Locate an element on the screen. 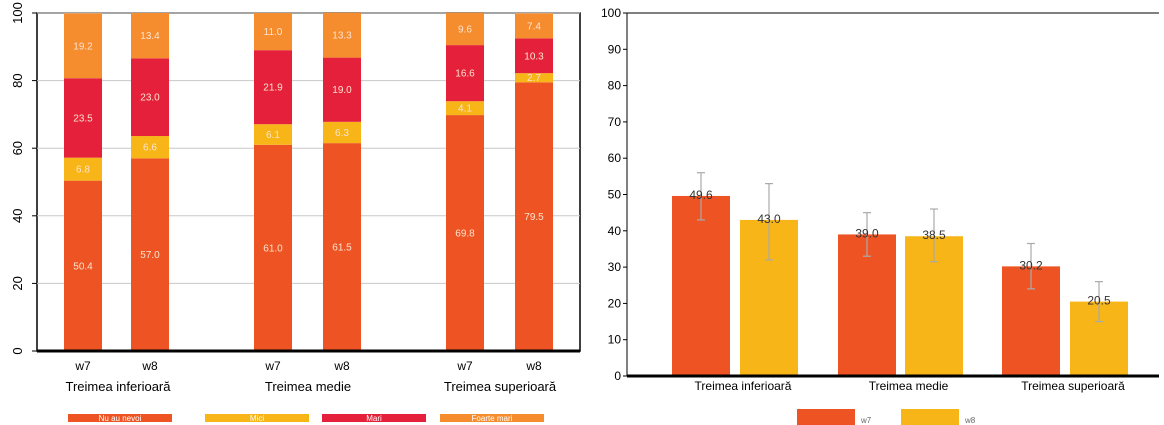  legend-label: w7 is located at coordinates (866, 420).